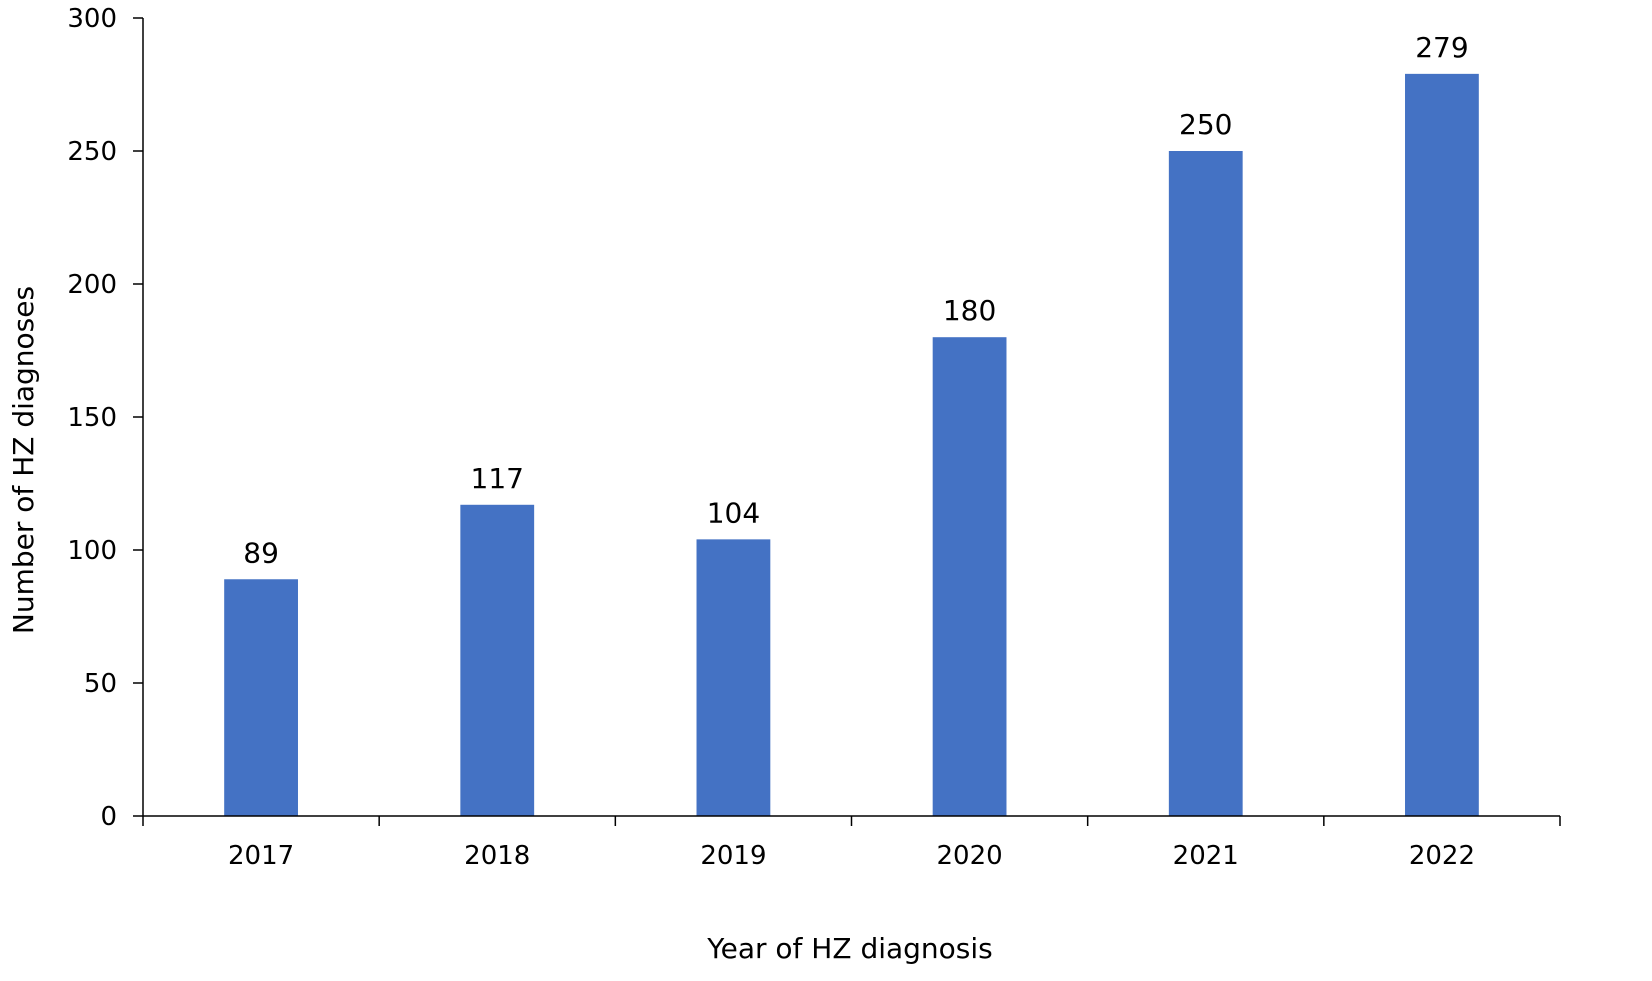  I want to click on x-tick-label-2021: 2021, so click(1206, 856).